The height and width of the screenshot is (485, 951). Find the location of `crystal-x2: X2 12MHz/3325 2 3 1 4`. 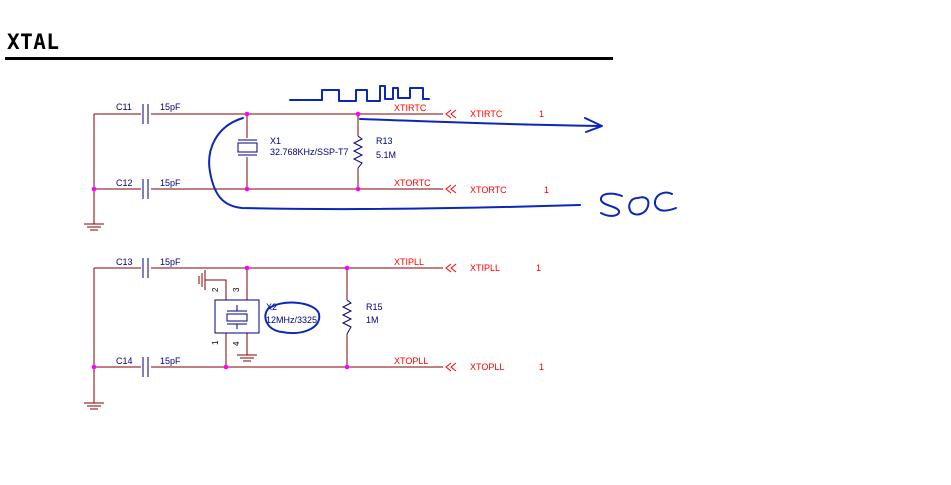

crystal-x2: X2 12MHz/3325 2 3 1 4 is located at coordinates (264, 316).